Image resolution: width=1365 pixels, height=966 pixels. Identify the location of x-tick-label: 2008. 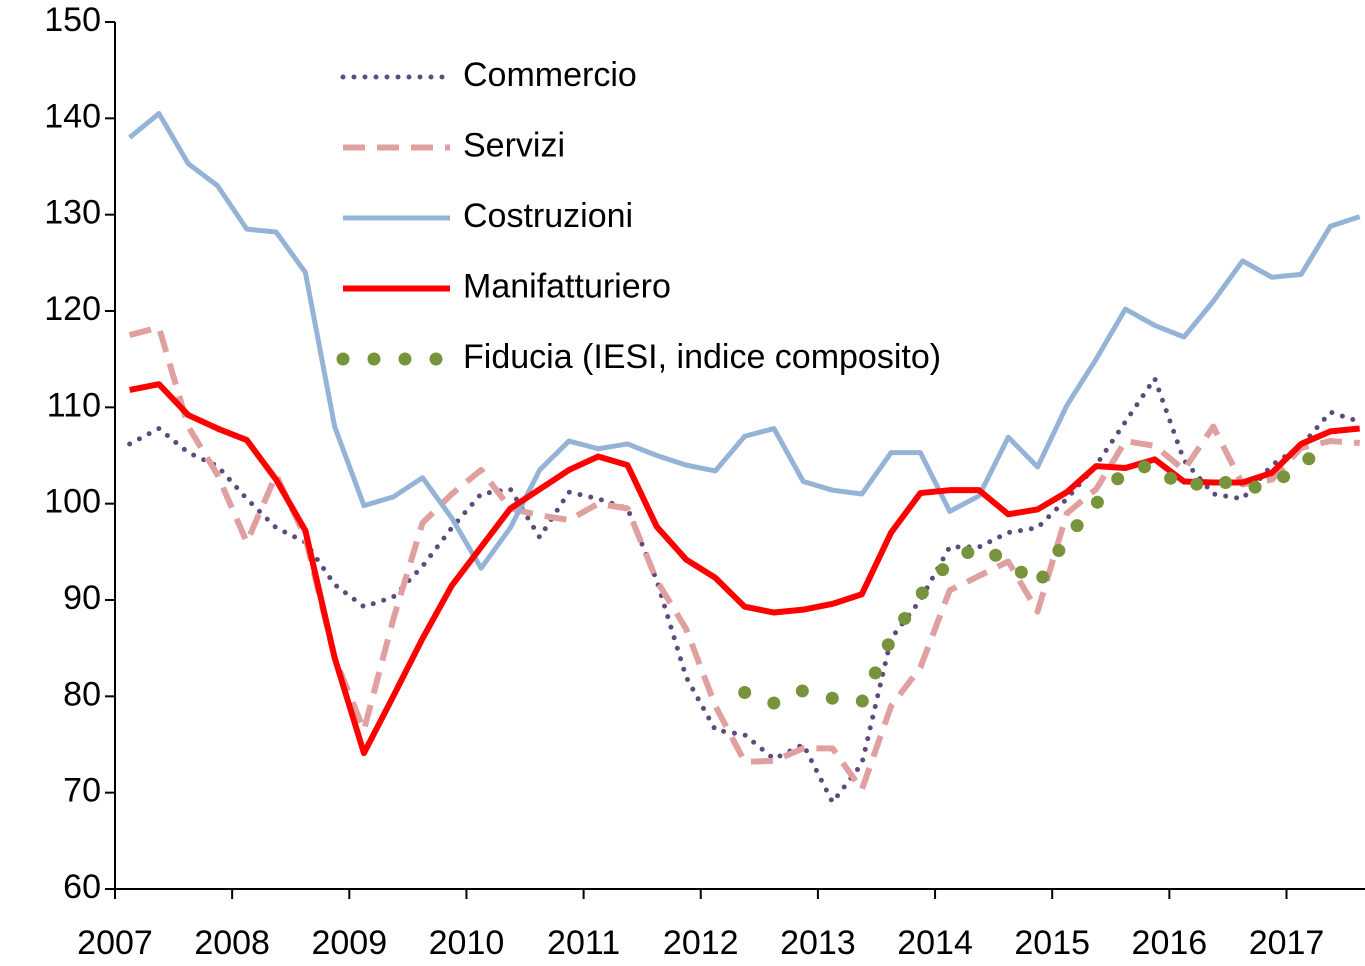
(232, 943).